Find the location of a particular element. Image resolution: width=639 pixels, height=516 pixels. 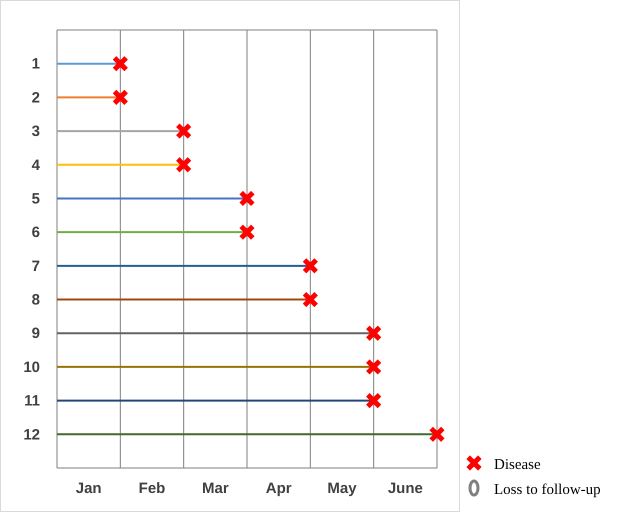

y-tick-label: 6 is located at coordinates (36, 233).